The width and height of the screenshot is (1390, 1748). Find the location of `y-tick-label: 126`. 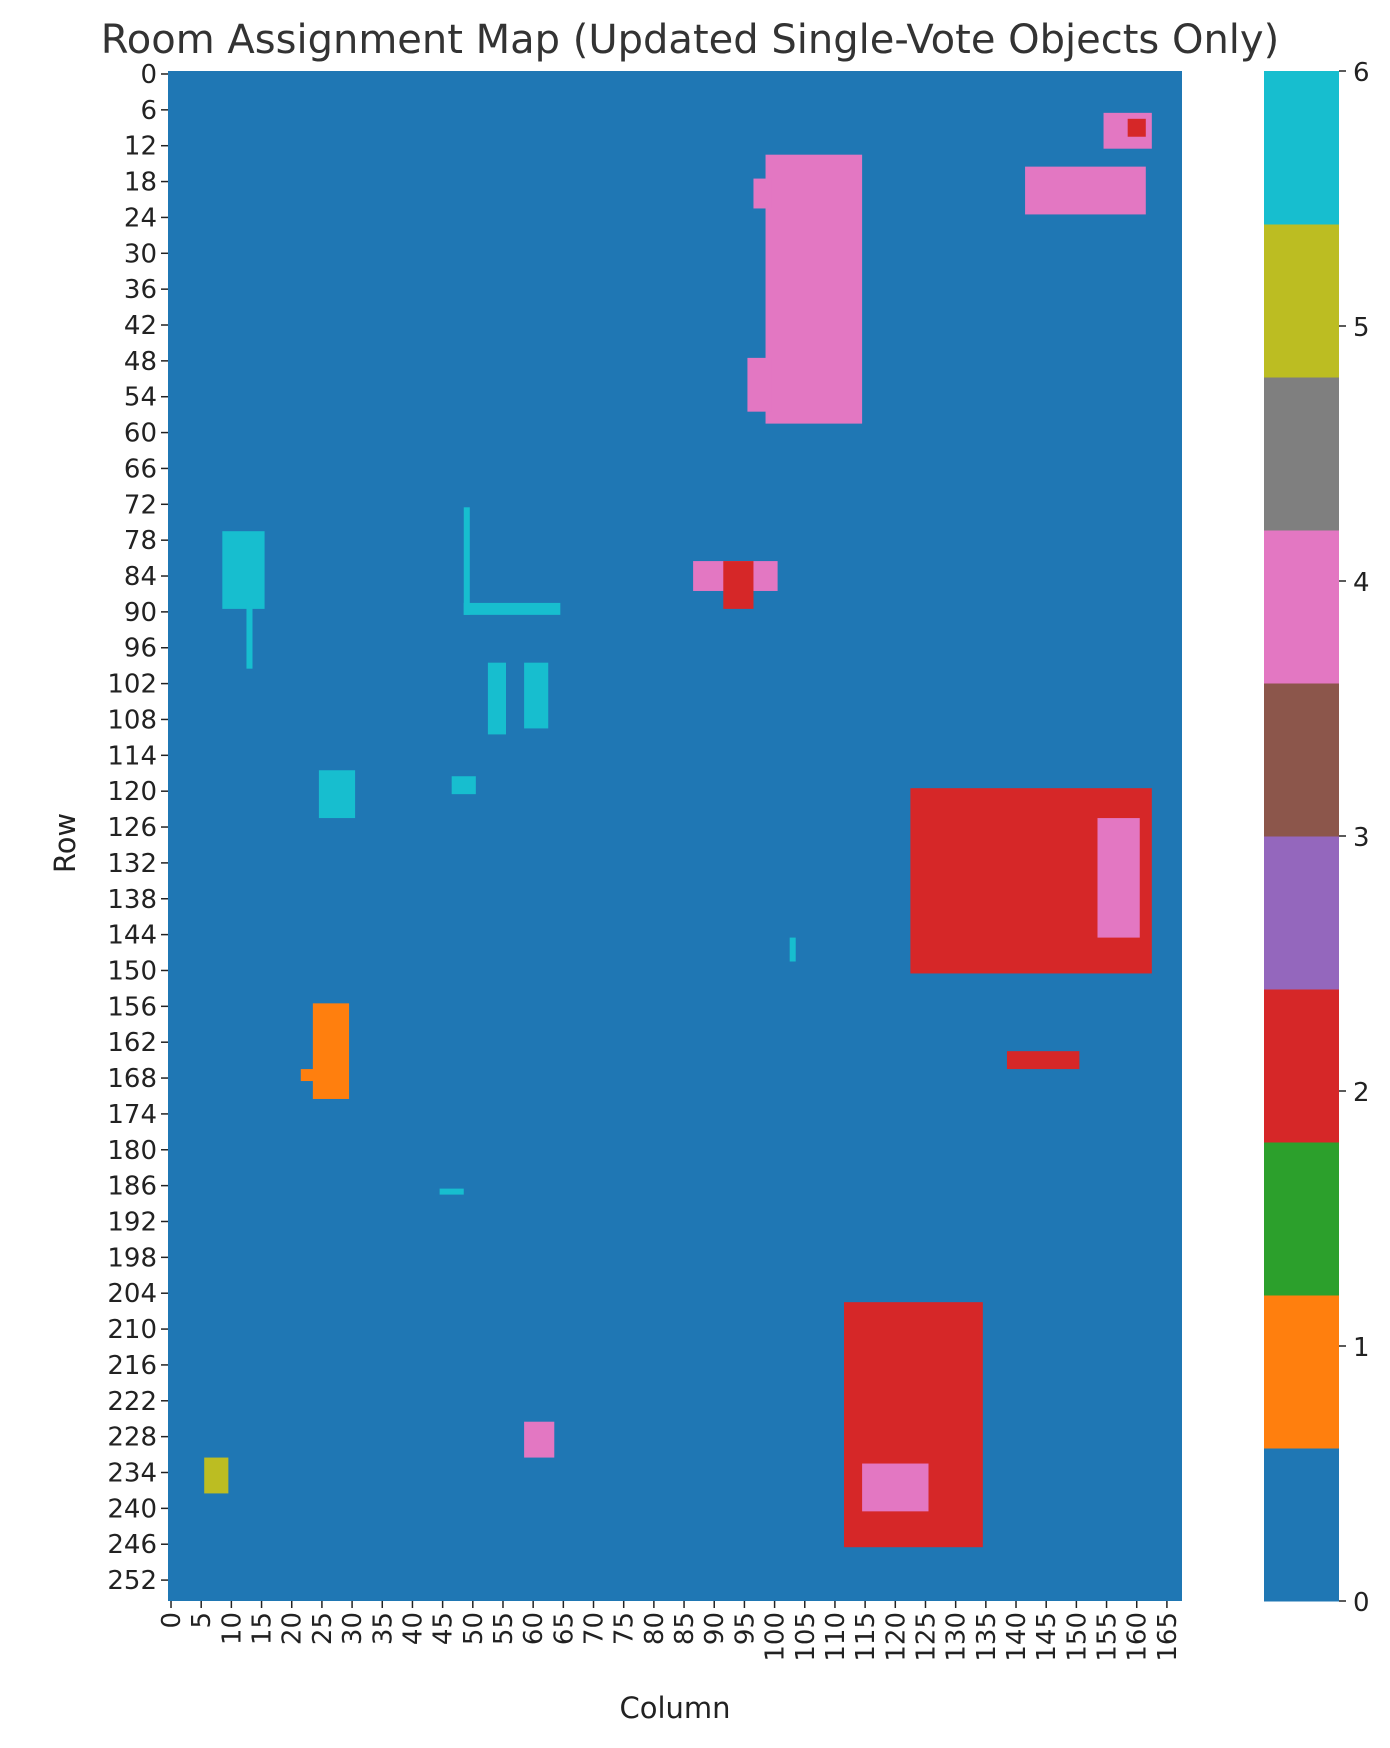

y-tick-label: 126 is located at coordinates (132, 828).